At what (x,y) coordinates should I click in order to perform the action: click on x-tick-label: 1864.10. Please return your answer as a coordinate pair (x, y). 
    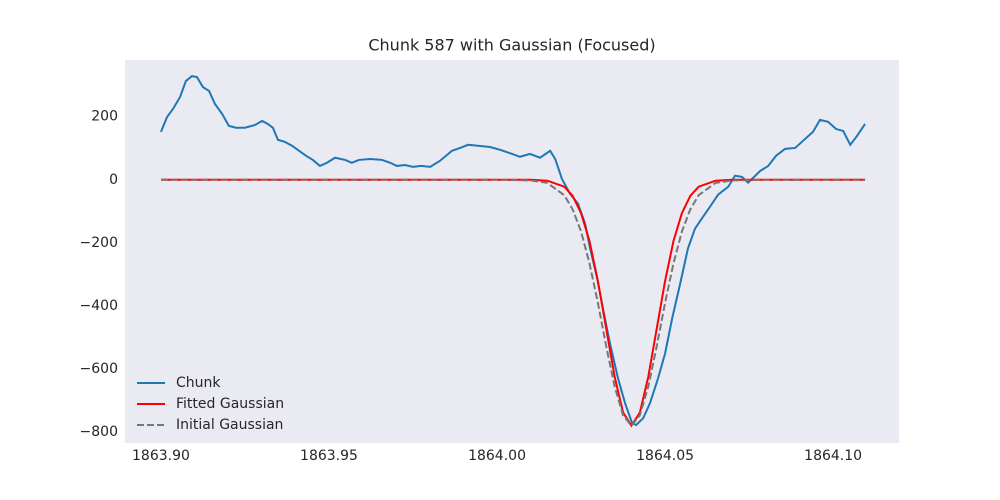
    Looking at the image, I should click on (833, 456).